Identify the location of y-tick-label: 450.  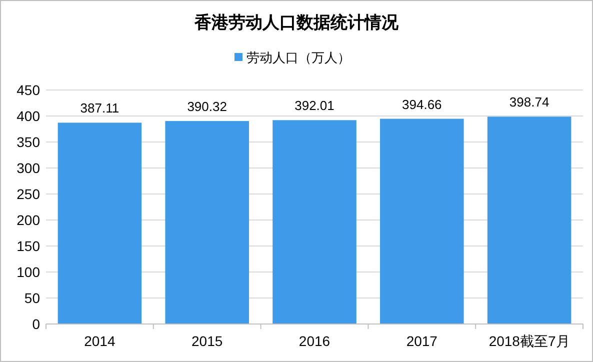
(28, 90).